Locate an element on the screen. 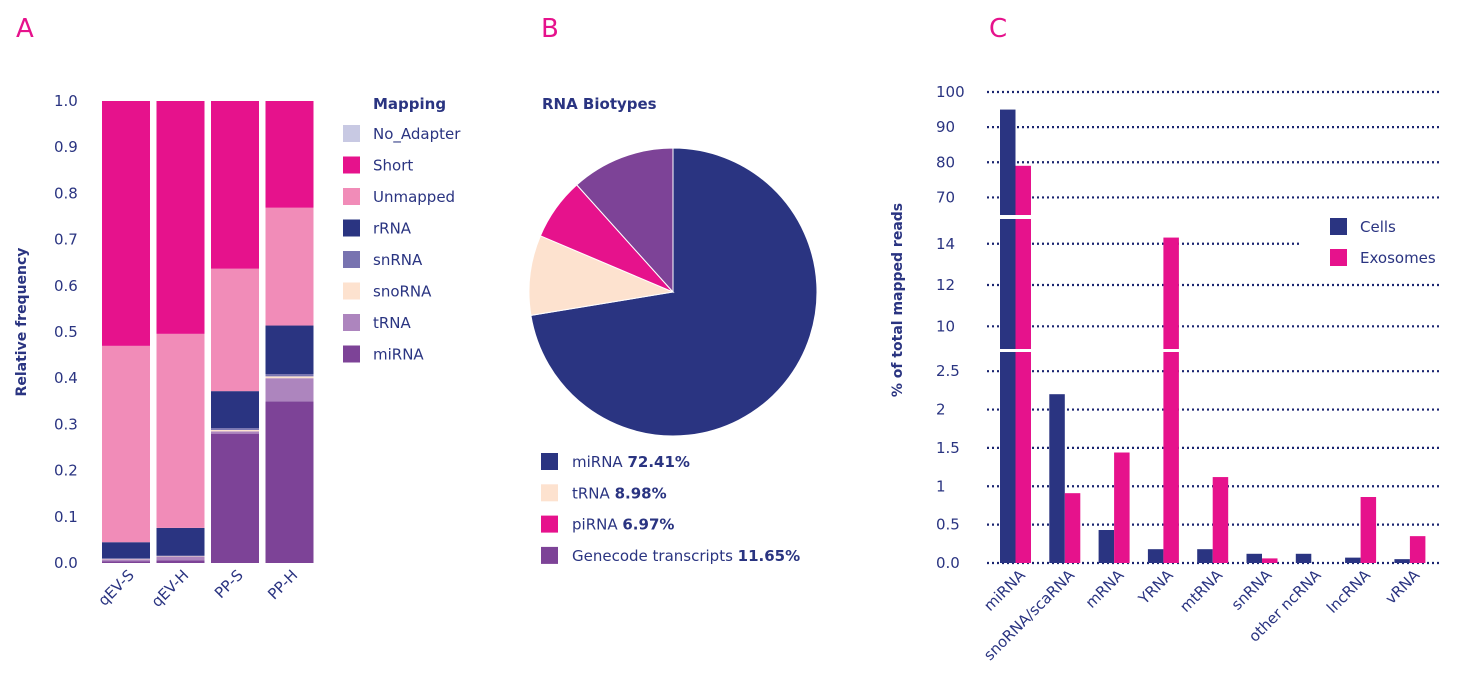 The height and width of the screenshot is (692, 1475). panel-c-legend-label-exosomes: Exosomes is located at coordinates (1398, 258).